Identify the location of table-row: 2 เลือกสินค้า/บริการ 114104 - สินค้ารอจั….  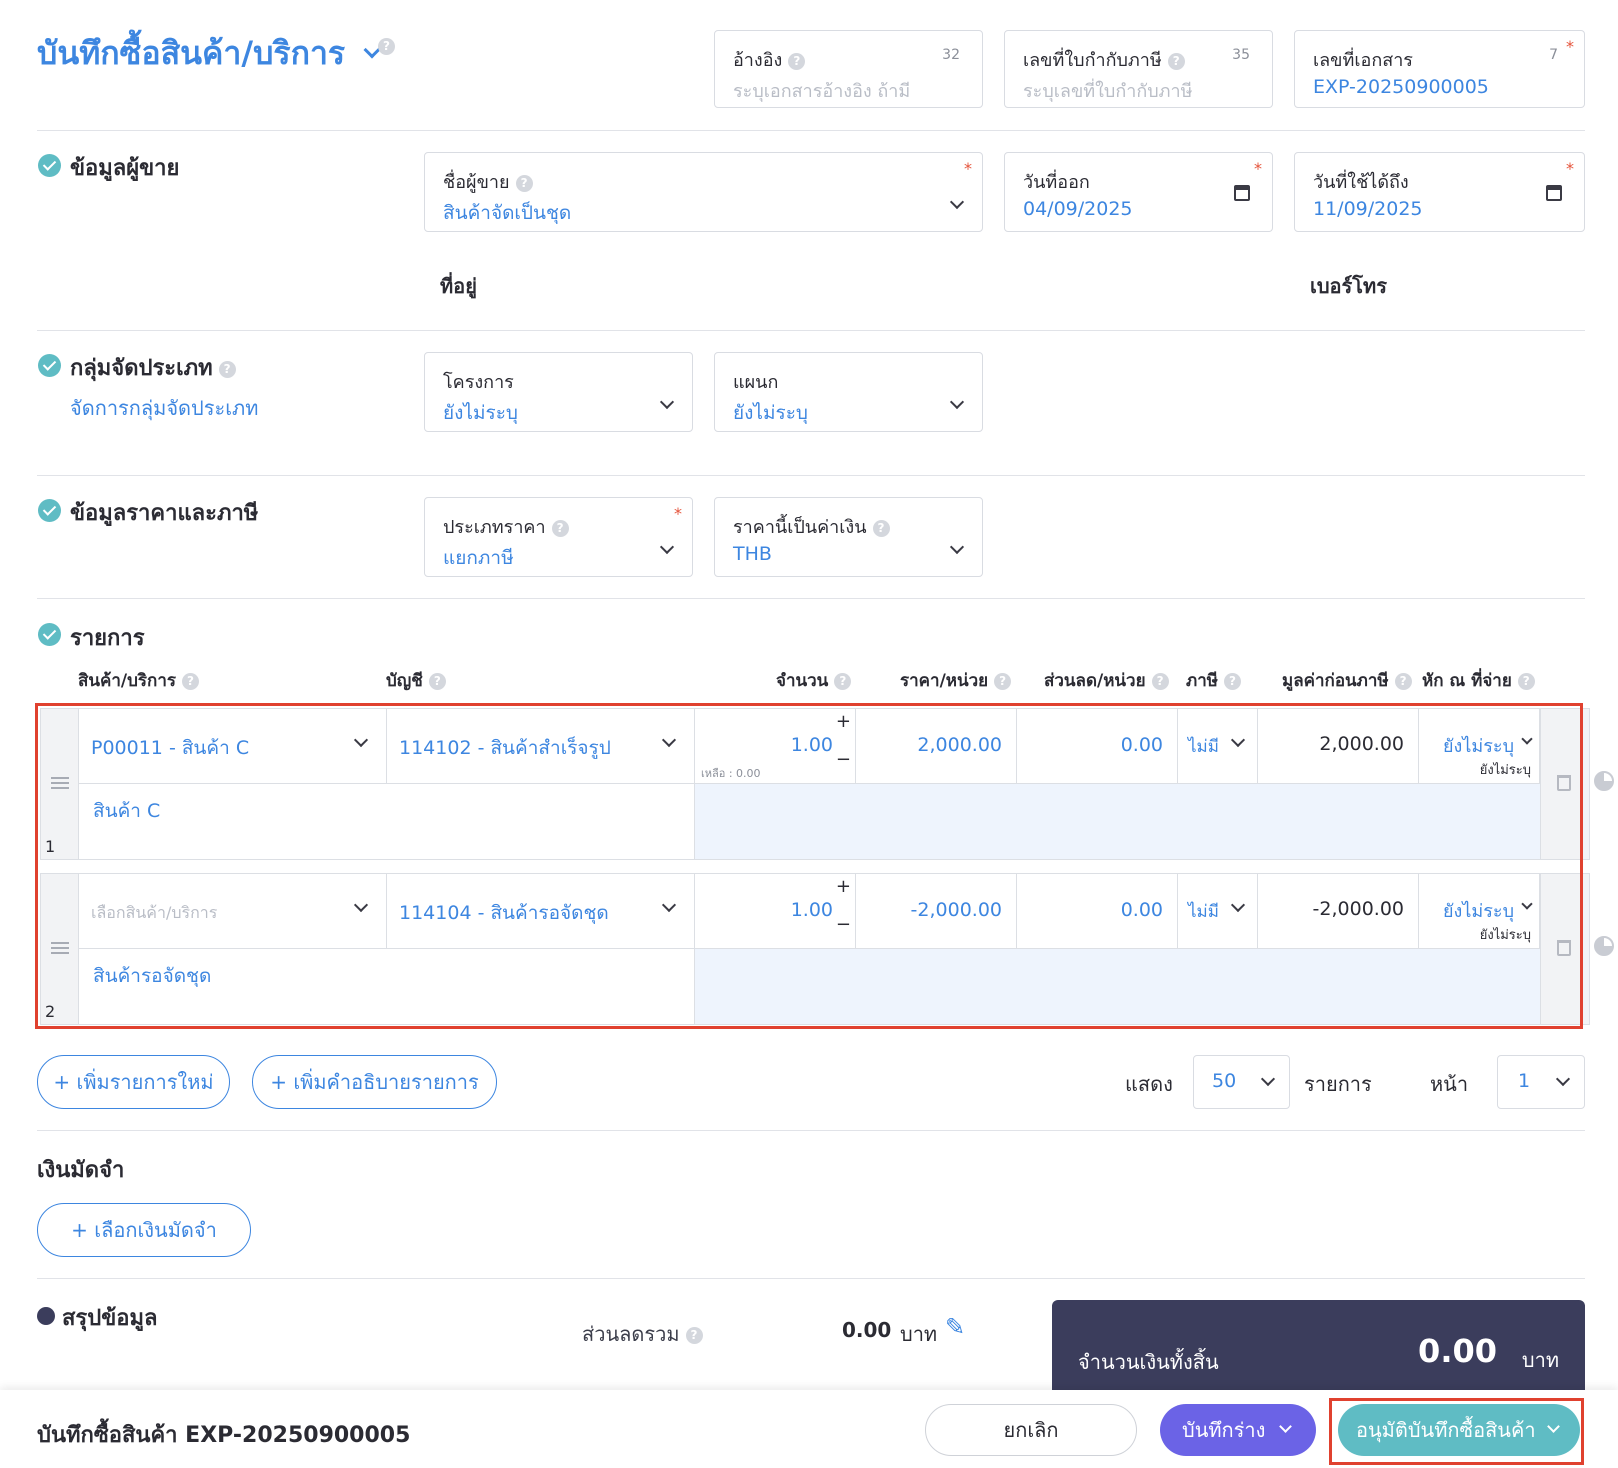
(815, 949).